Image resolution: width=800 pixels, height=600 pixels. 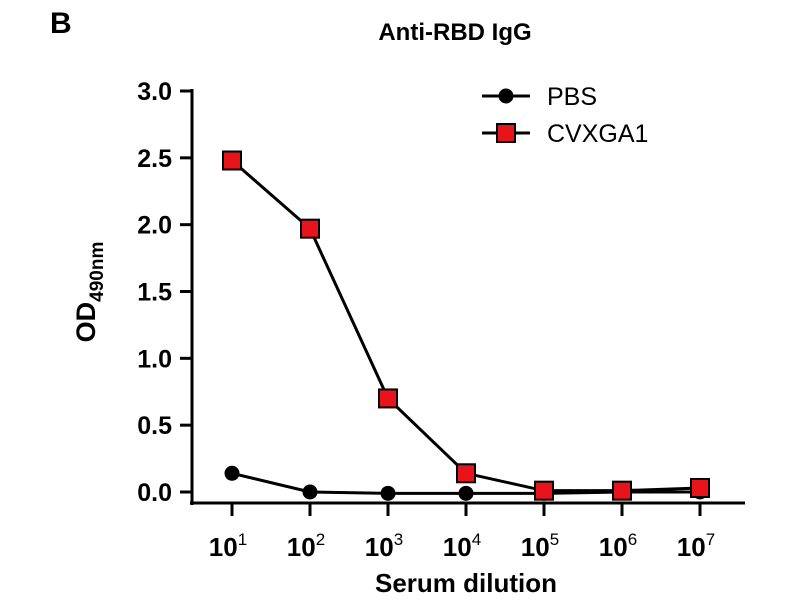 I want to click on x-axis-label: Serum dilution, so click(x=466, y=583).